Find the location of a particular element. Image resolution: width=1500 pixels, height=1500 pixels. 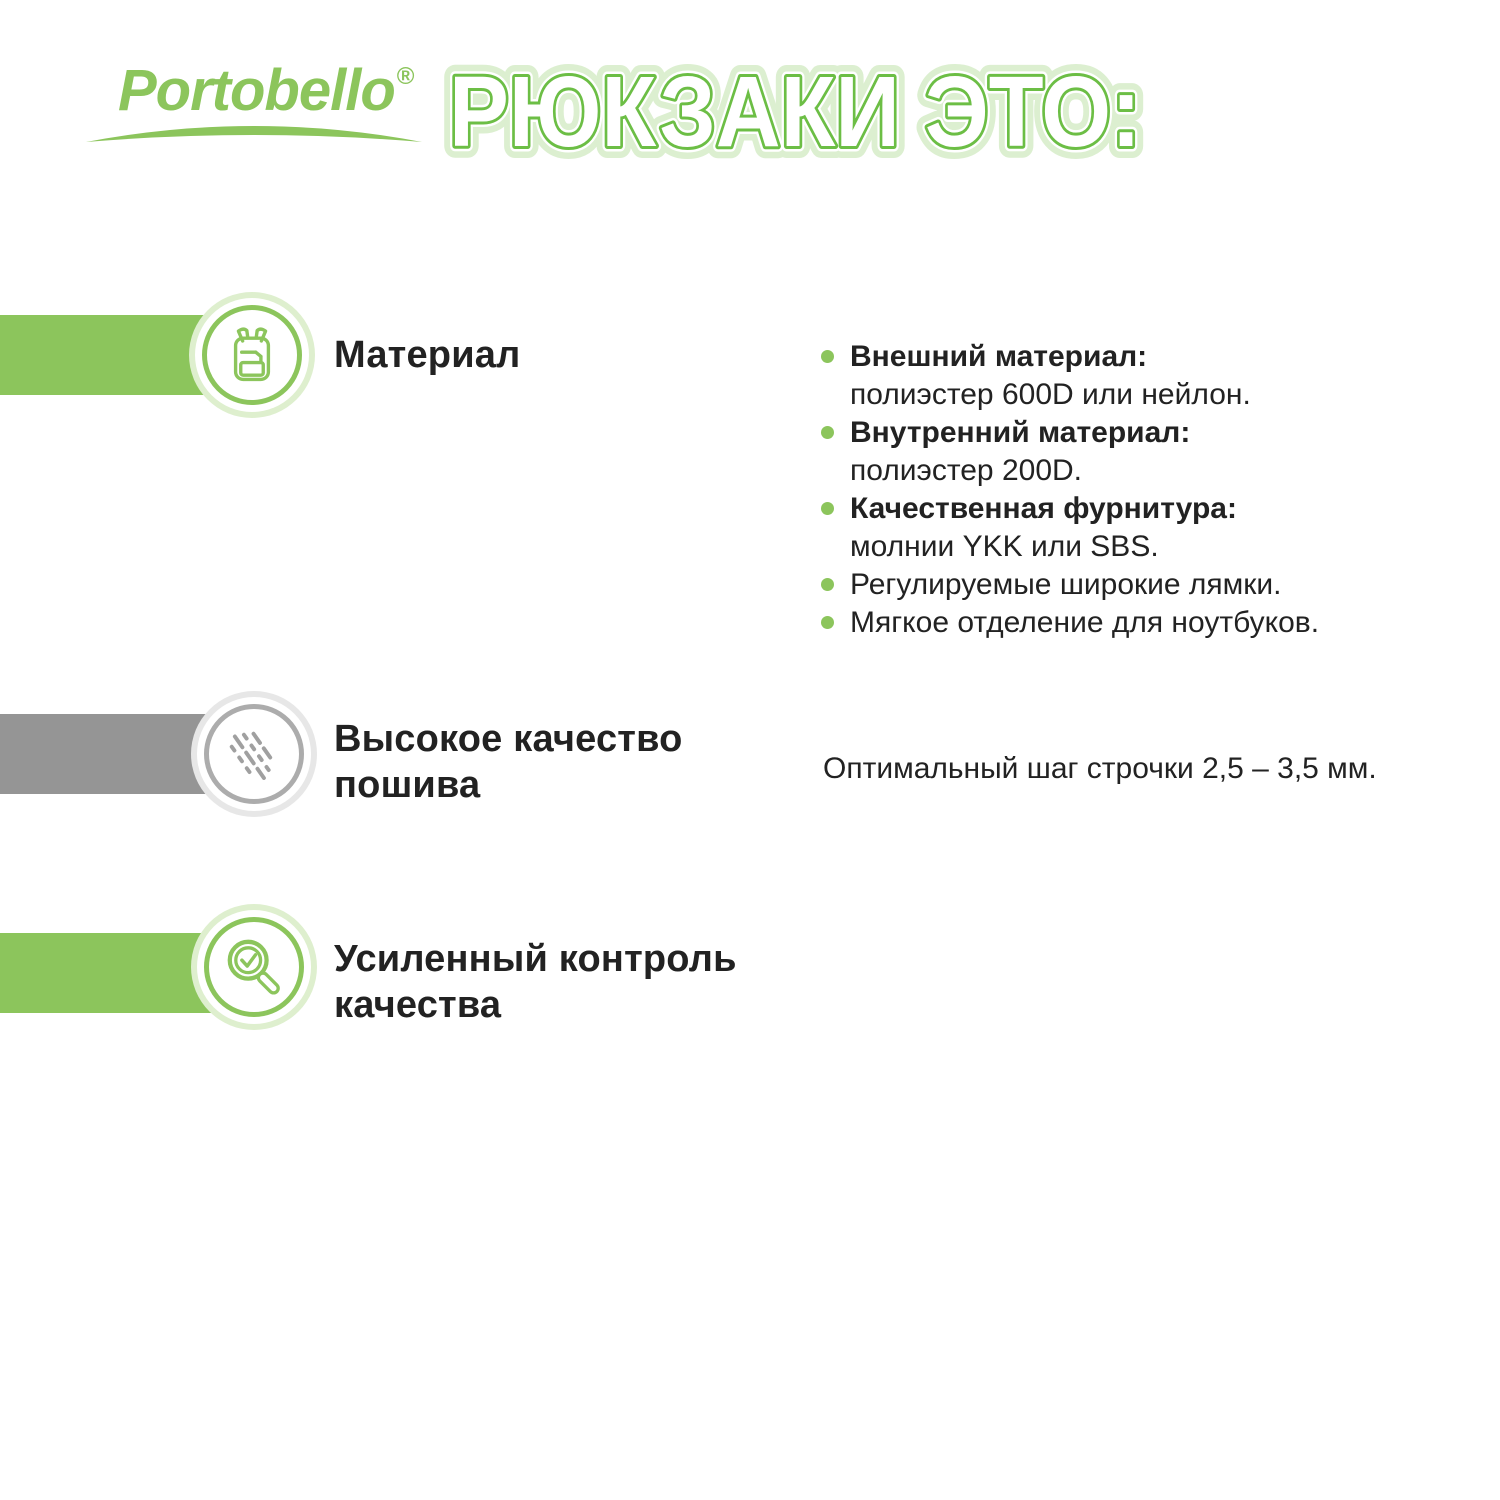

page-title: РЮКЗАКИ ЭТО: РЮКЗАКИ ЭТО: РЮКЗАКИ ЭТО: is located at coordinates (795, 112).